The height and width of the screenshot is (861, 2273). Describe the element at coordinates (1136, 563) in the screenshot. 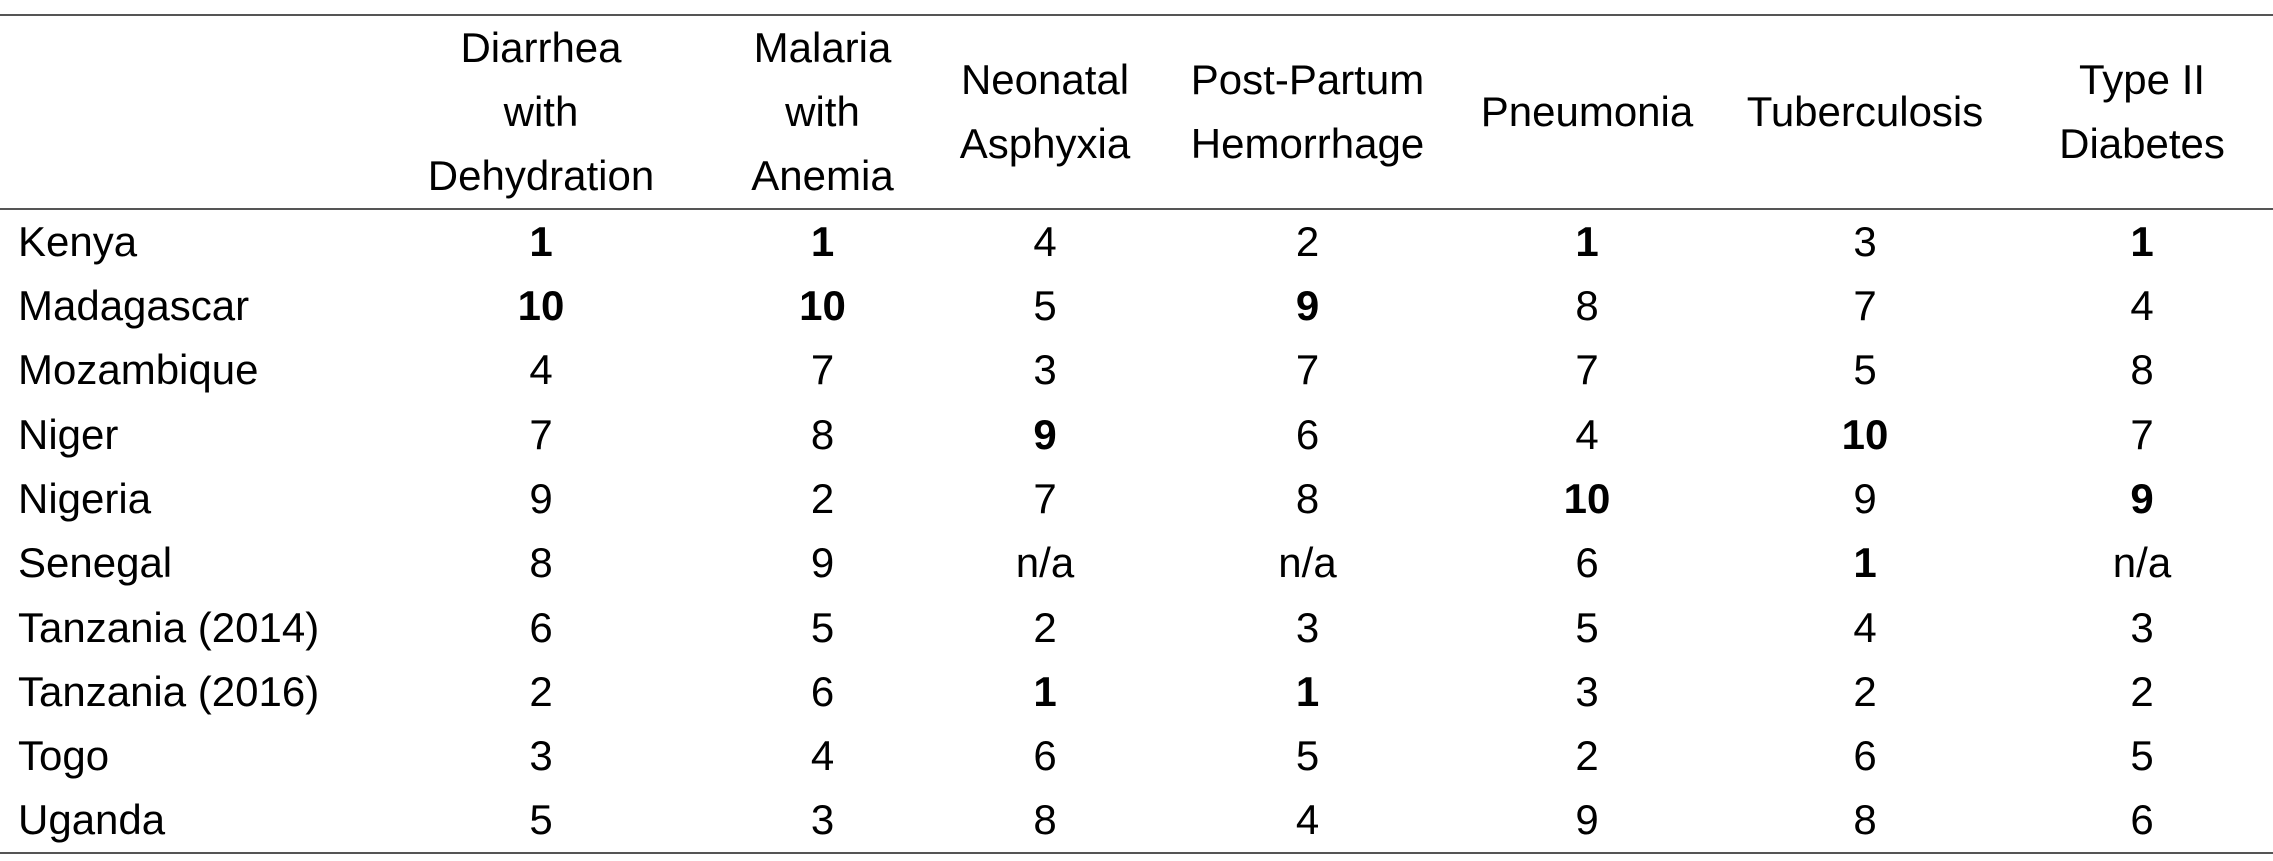

I see `table-row: Senegal 8 9 n/a n/a 6 1 n/a` at that location.